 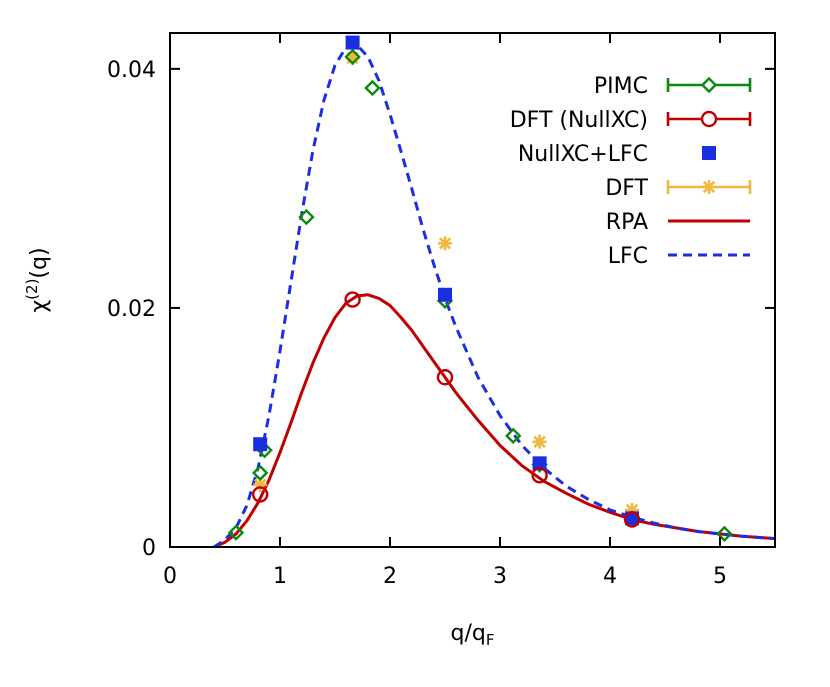 I want to click on legend-nullxc-lfc: NullXC+LFC, so click(x=617, y=154).